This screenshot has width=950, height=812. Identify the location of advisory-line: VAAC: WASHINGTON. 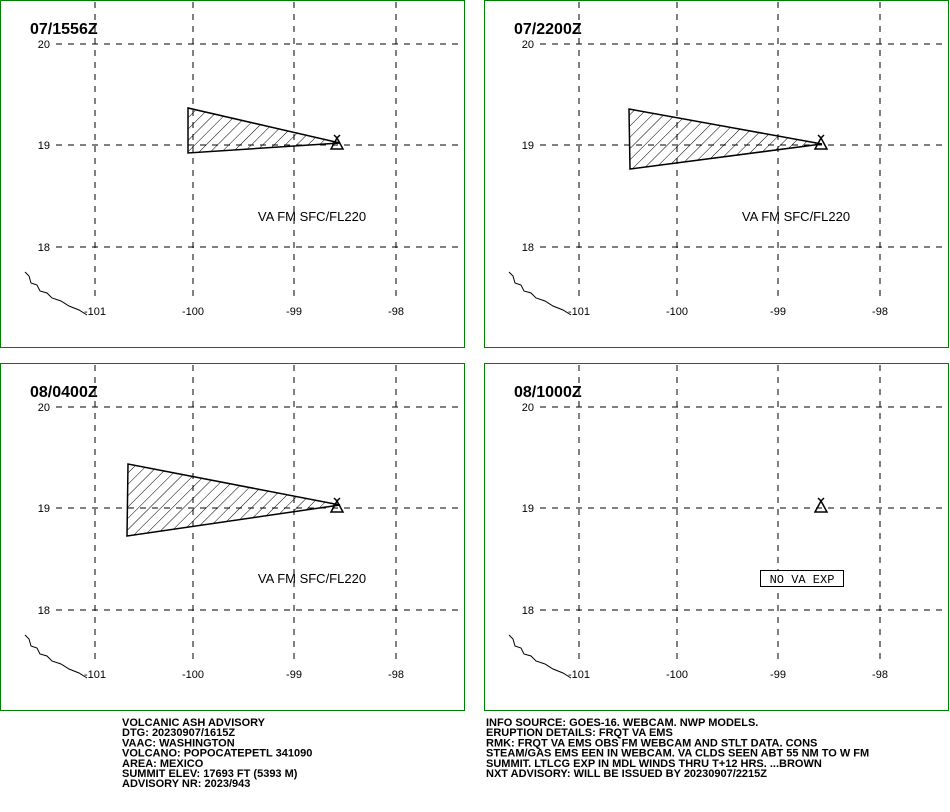
(178, 743).